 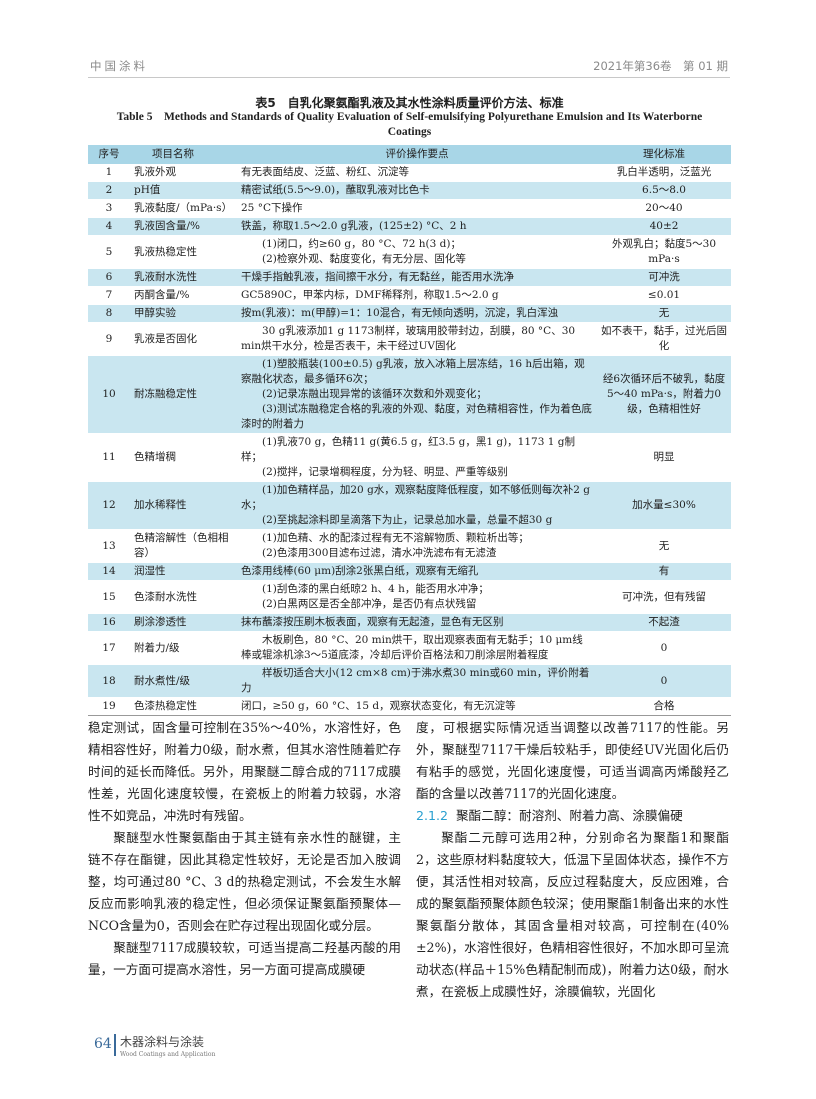 What do you see at coordinates (181, 545) in the screenshot?
I see `item-name: 色精溶解性（色相相容）` at bounding box center [181, 545].